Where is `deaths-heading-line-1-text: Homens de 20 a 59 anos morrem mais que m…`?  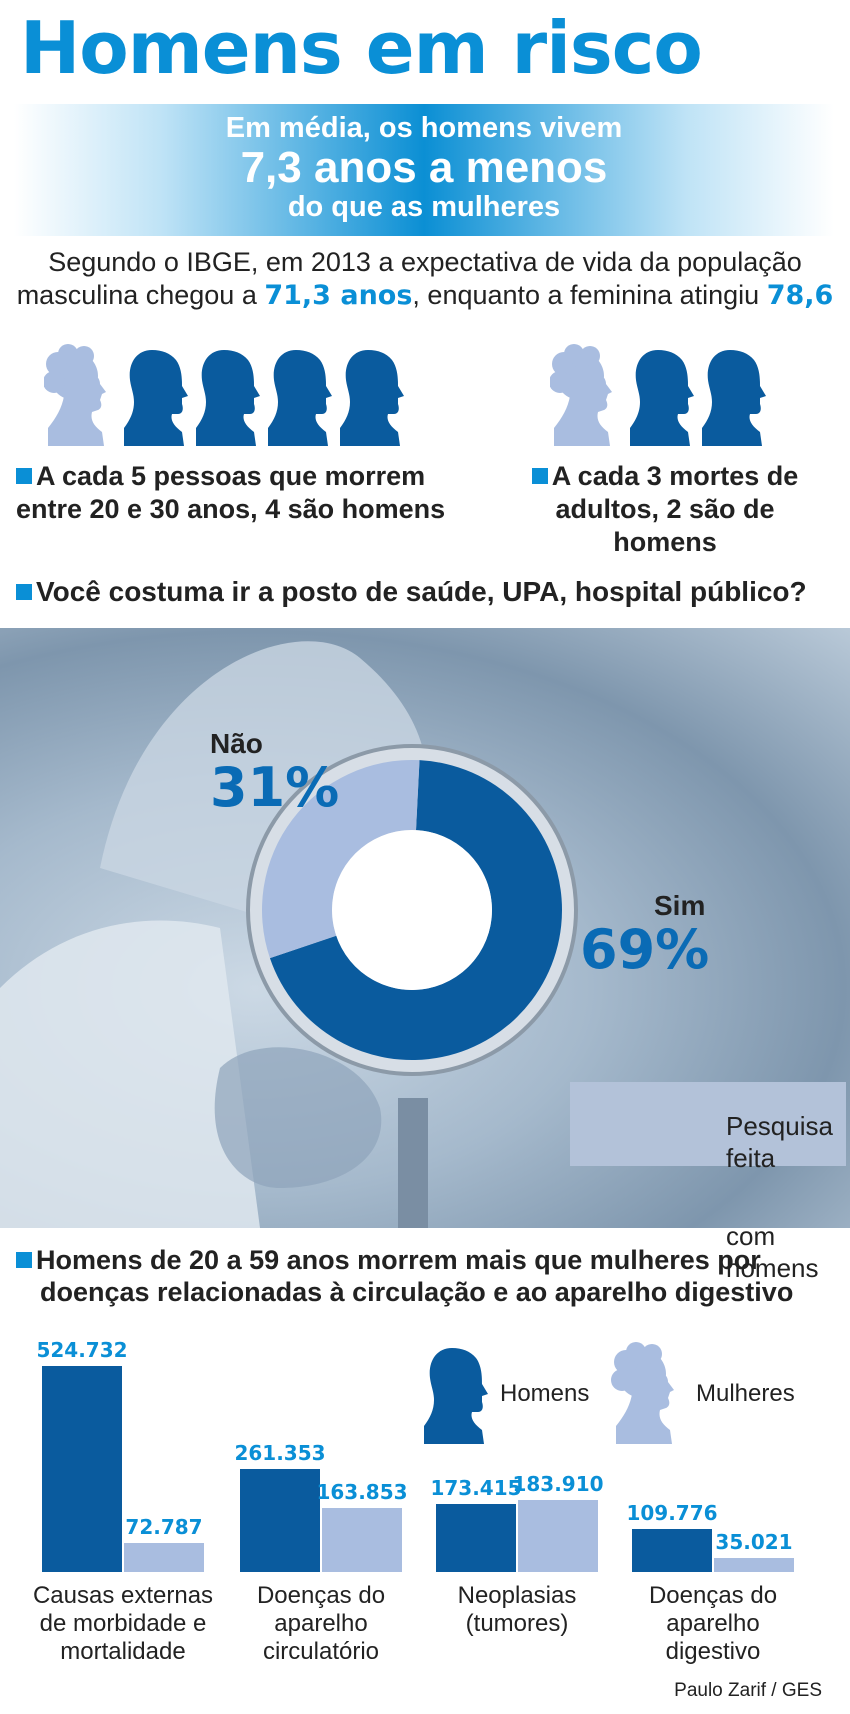
deaths-heading-line-1-text: Homens de 20 a 59 anos morrem mais que m… is located at coordinates (398, 1260).